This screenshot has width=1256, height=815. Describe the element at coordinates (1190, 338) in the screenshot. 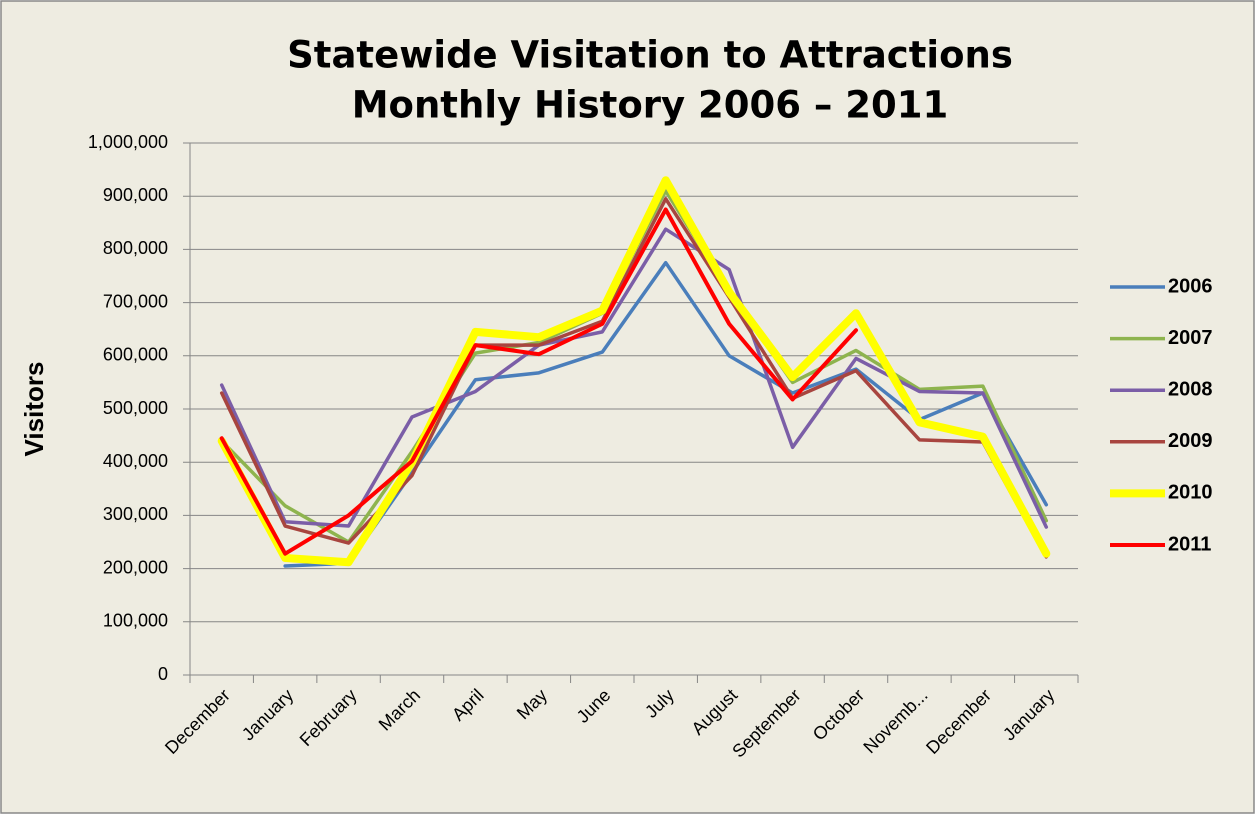

I see `legend-label: 2007` at that location.